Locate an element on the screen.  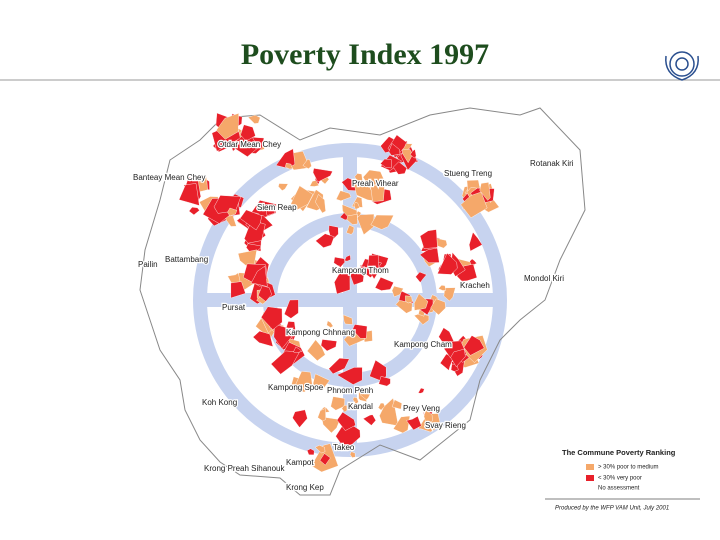
province-label: Phnom Penh is located at coordinates (350, 390).